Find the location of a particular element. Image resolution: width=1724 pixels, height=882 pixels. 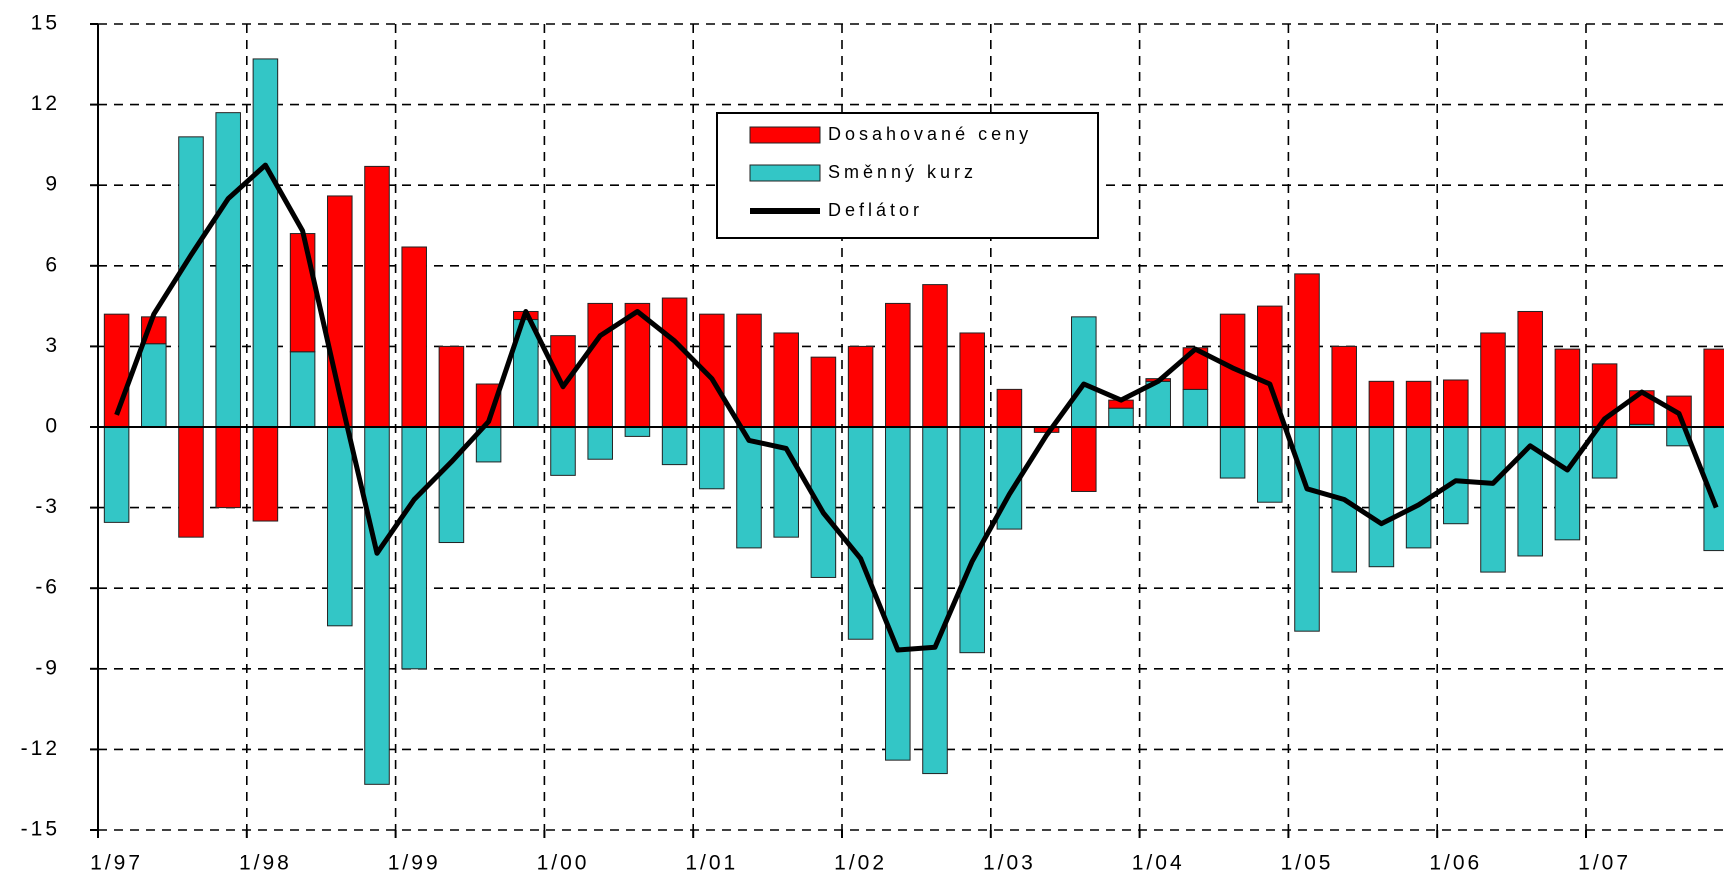

x-tick-label: 1/05 is located at coordinates (1307, 863).